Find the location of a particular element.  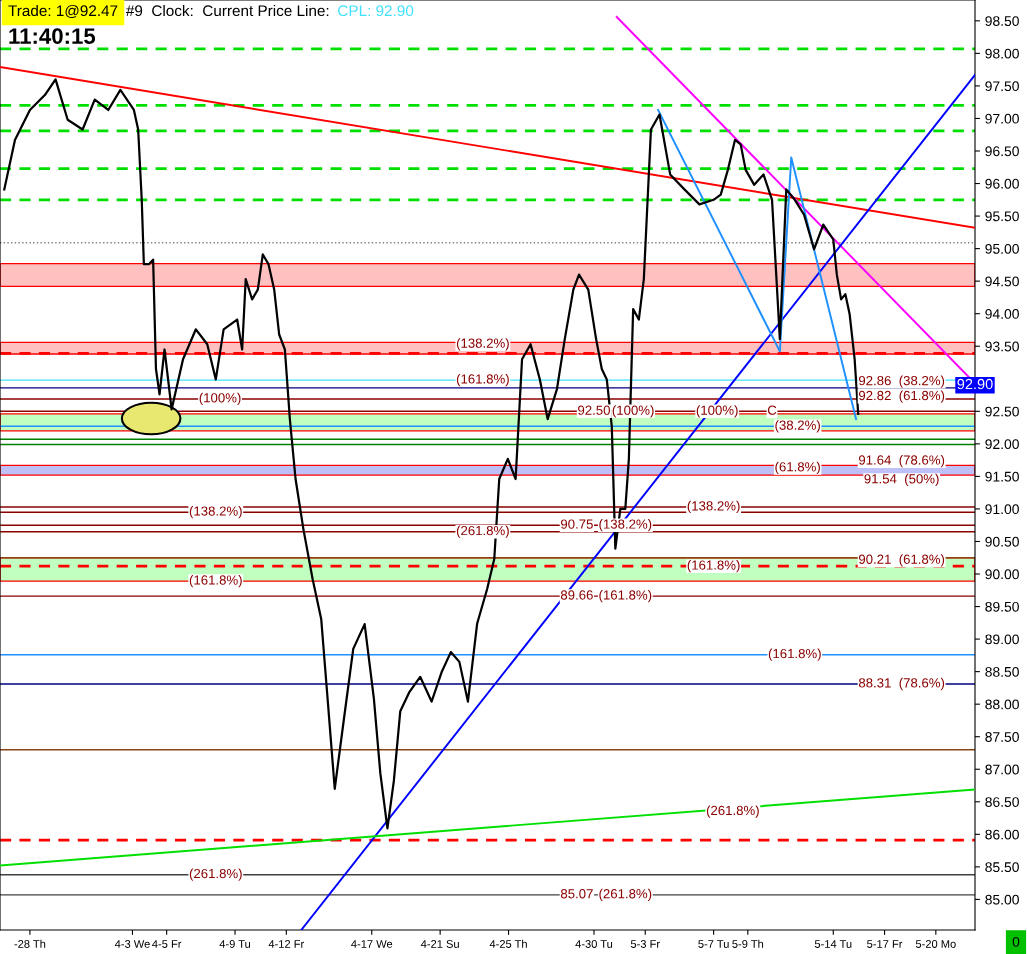

x-tick-label: 4-5 Fr is located at coordinates (167, 944).